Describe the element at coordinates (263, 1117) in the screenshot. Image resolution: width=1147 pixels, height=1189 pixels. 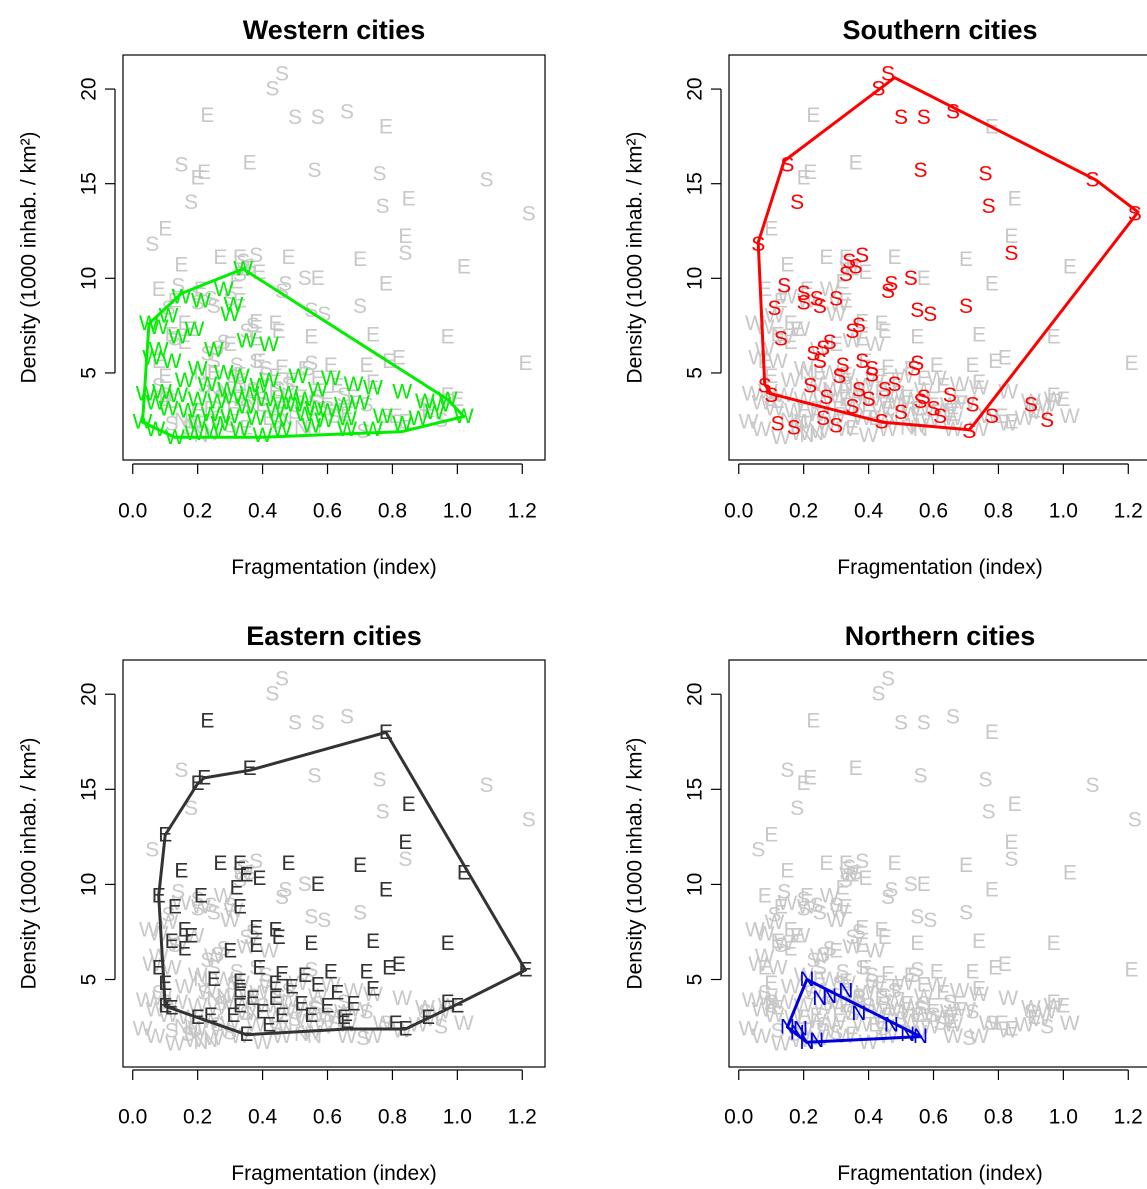
I see `x-tick-label: 0.4` at that location.